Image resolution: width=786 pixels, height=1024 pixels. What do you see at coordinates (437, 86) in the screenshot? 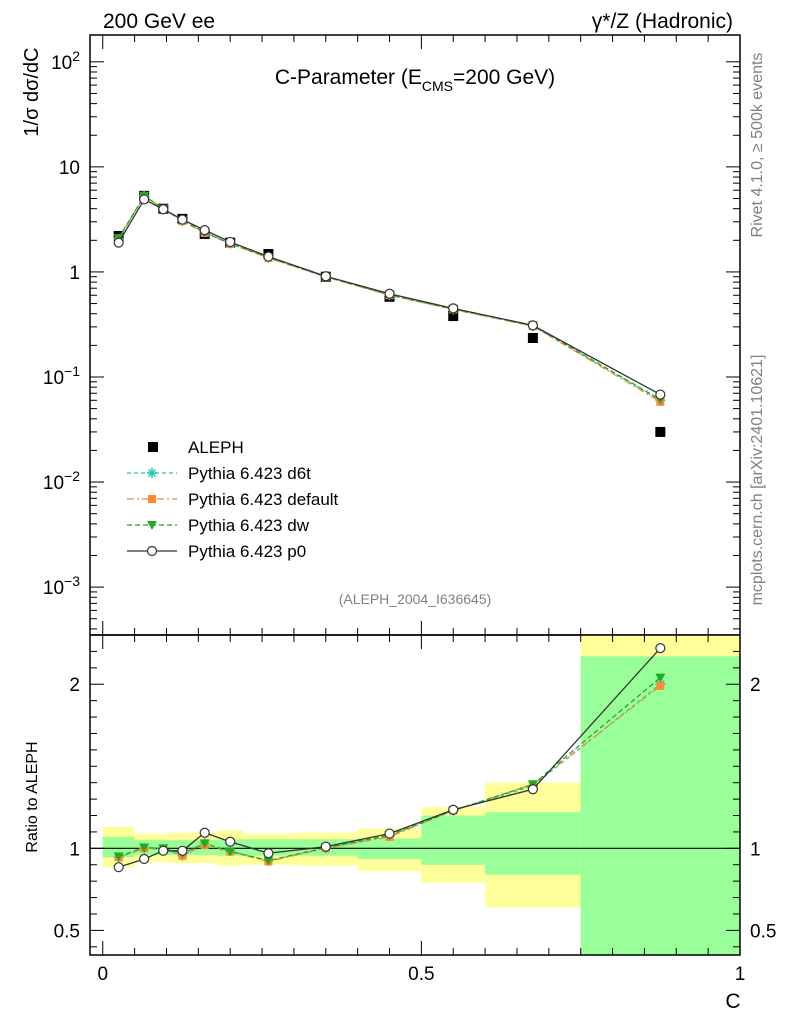
I see `main-title-sub: CMS` at bounding box center [437, 86].